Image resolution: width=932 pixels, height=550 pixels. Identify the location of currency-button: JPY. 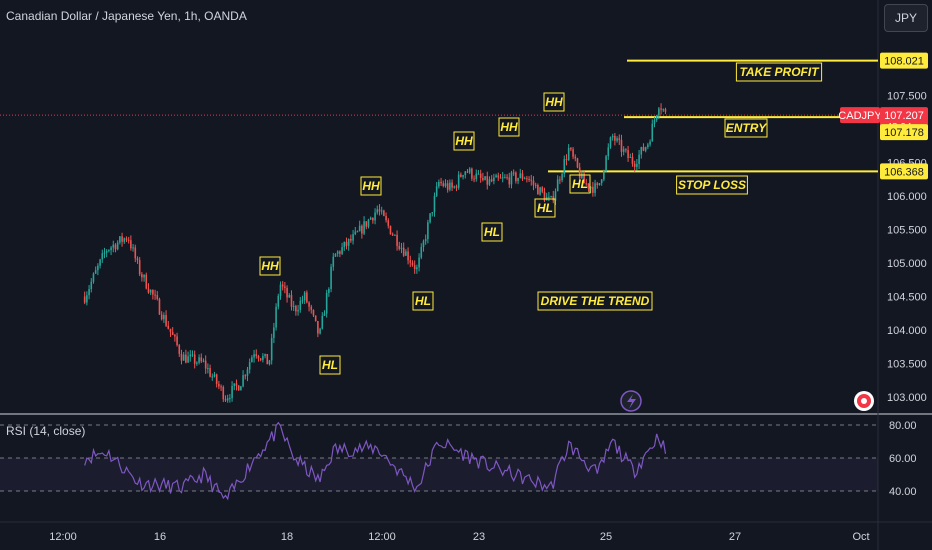
(906, 18).